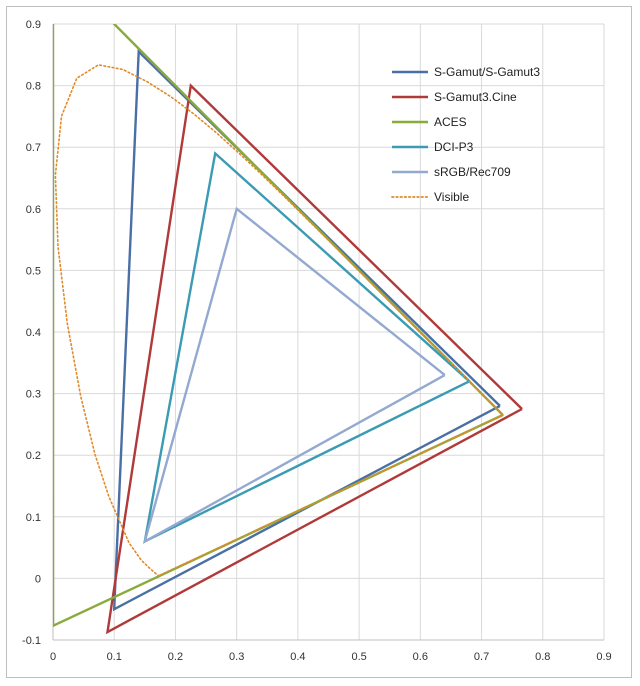 The width and height of the screenshot is (640, 686). What do you see at coordinates (33, 25) in the screenshot?
I see `y-tick-label: 0.9` at bounding box center [33, 25].